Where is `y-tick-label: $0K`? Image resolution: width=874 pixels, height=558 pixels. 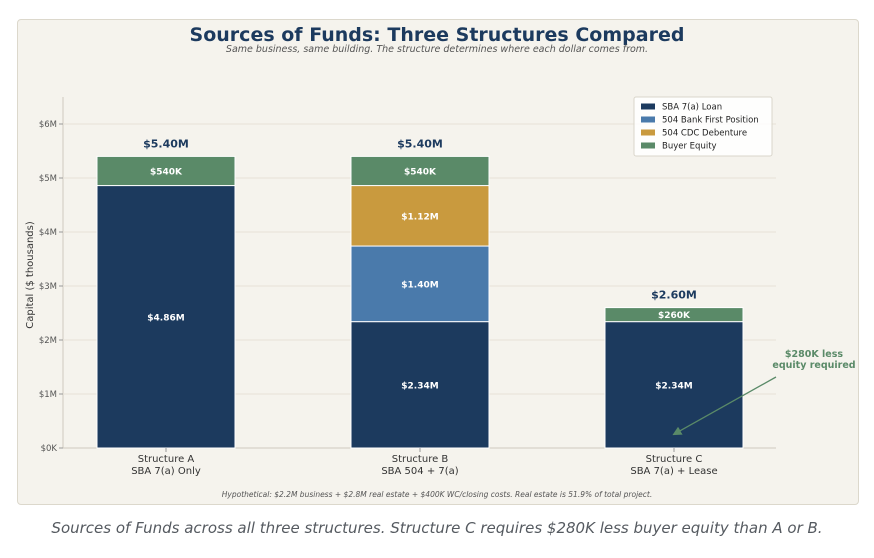 y-tick-label: $0K is located at coordinates (49, 449).